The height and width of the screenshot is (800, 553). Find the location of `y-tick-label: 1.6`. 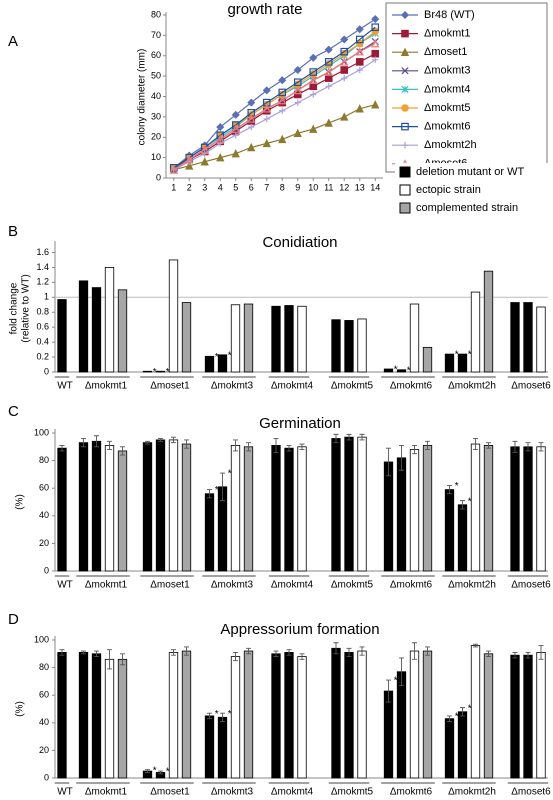

y-tick-label: 1.6 is located at coordinates (42, 252).